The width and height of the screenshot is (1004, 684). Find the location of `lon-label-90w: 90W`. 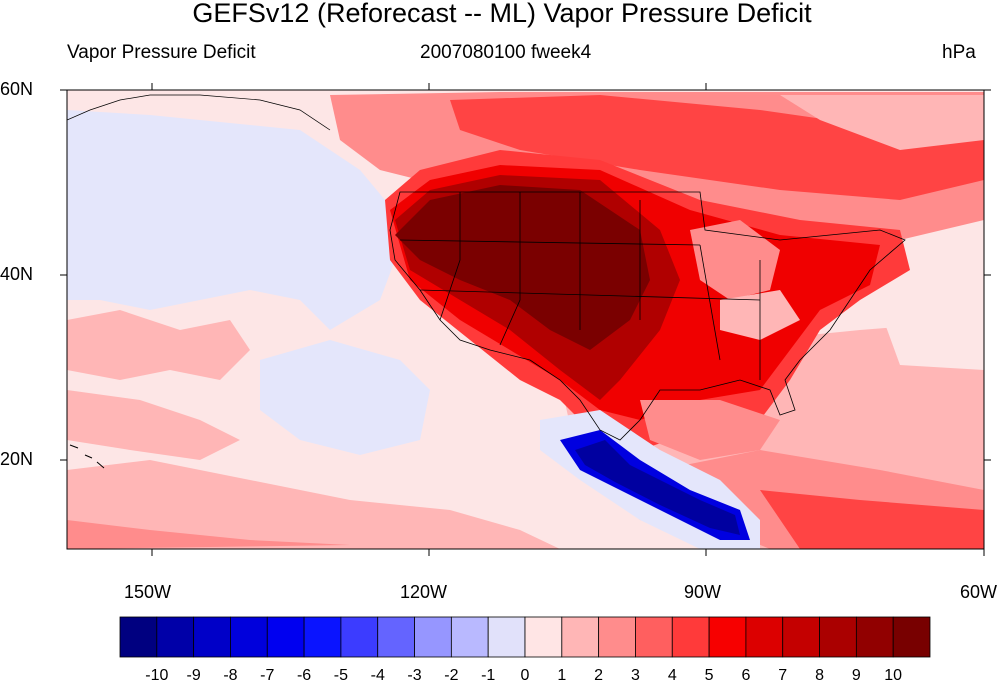

lon-label-90w: 90W is located at coordinates (703, 592).